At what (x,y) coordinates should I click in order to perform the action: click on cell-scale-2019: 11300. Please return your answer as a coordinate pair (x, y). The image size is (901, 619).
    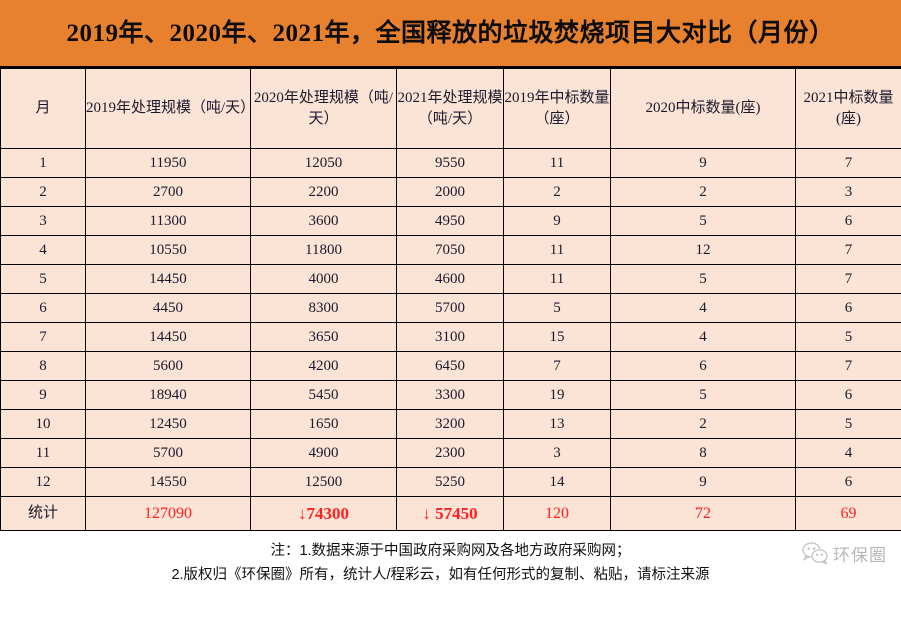
    Looking at the image, I should click on (168, 221).